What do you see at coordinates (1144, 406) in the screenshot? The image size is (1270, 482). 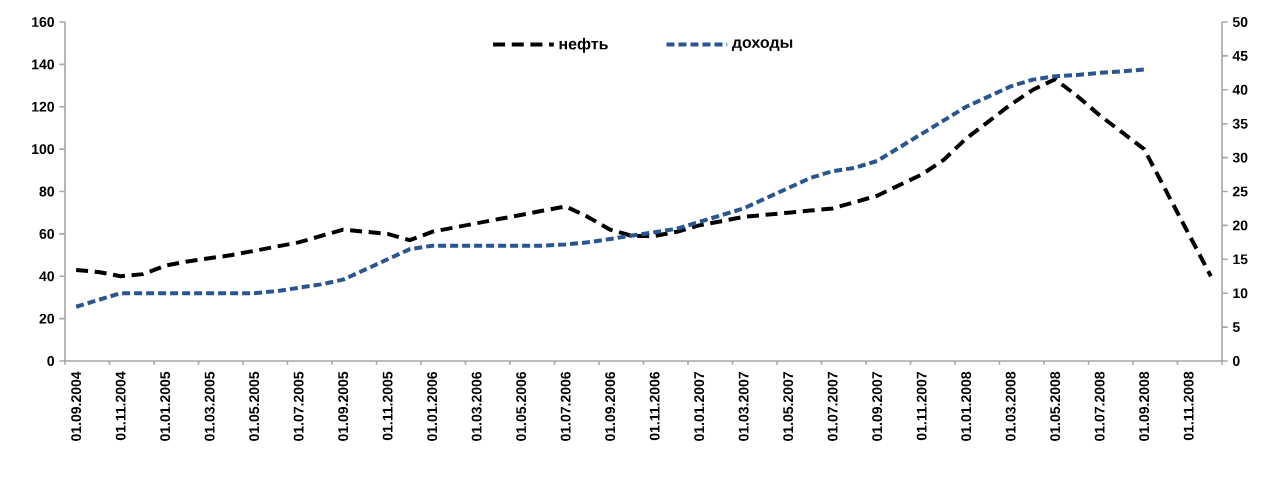 I see `x-tick-label: 01.09.2008` at bounding box center [1144, 406].